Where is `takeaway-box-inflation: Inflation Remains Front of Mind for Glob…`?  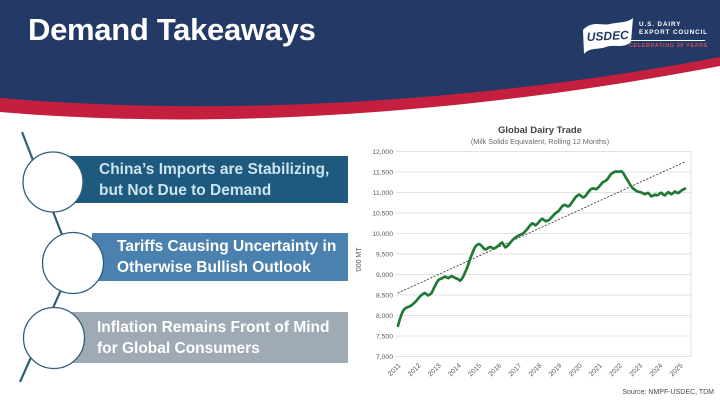 takeaway-box-inflation: Inflation Remains Front of Mind for Glob… is located at coordinates (205, 337).